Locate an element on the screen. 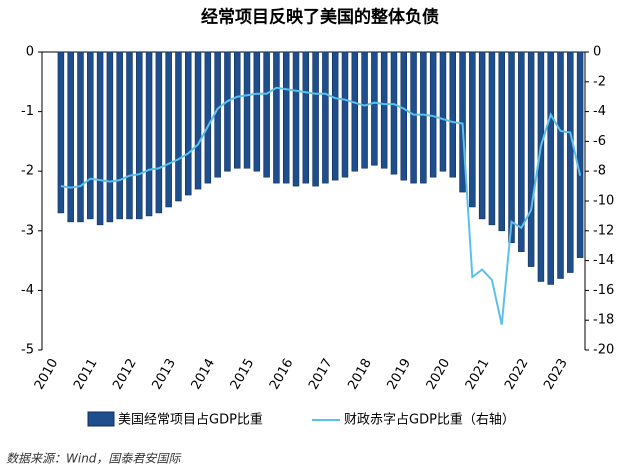  x-tick-label: 2012 is located at coordinates (125, 374).